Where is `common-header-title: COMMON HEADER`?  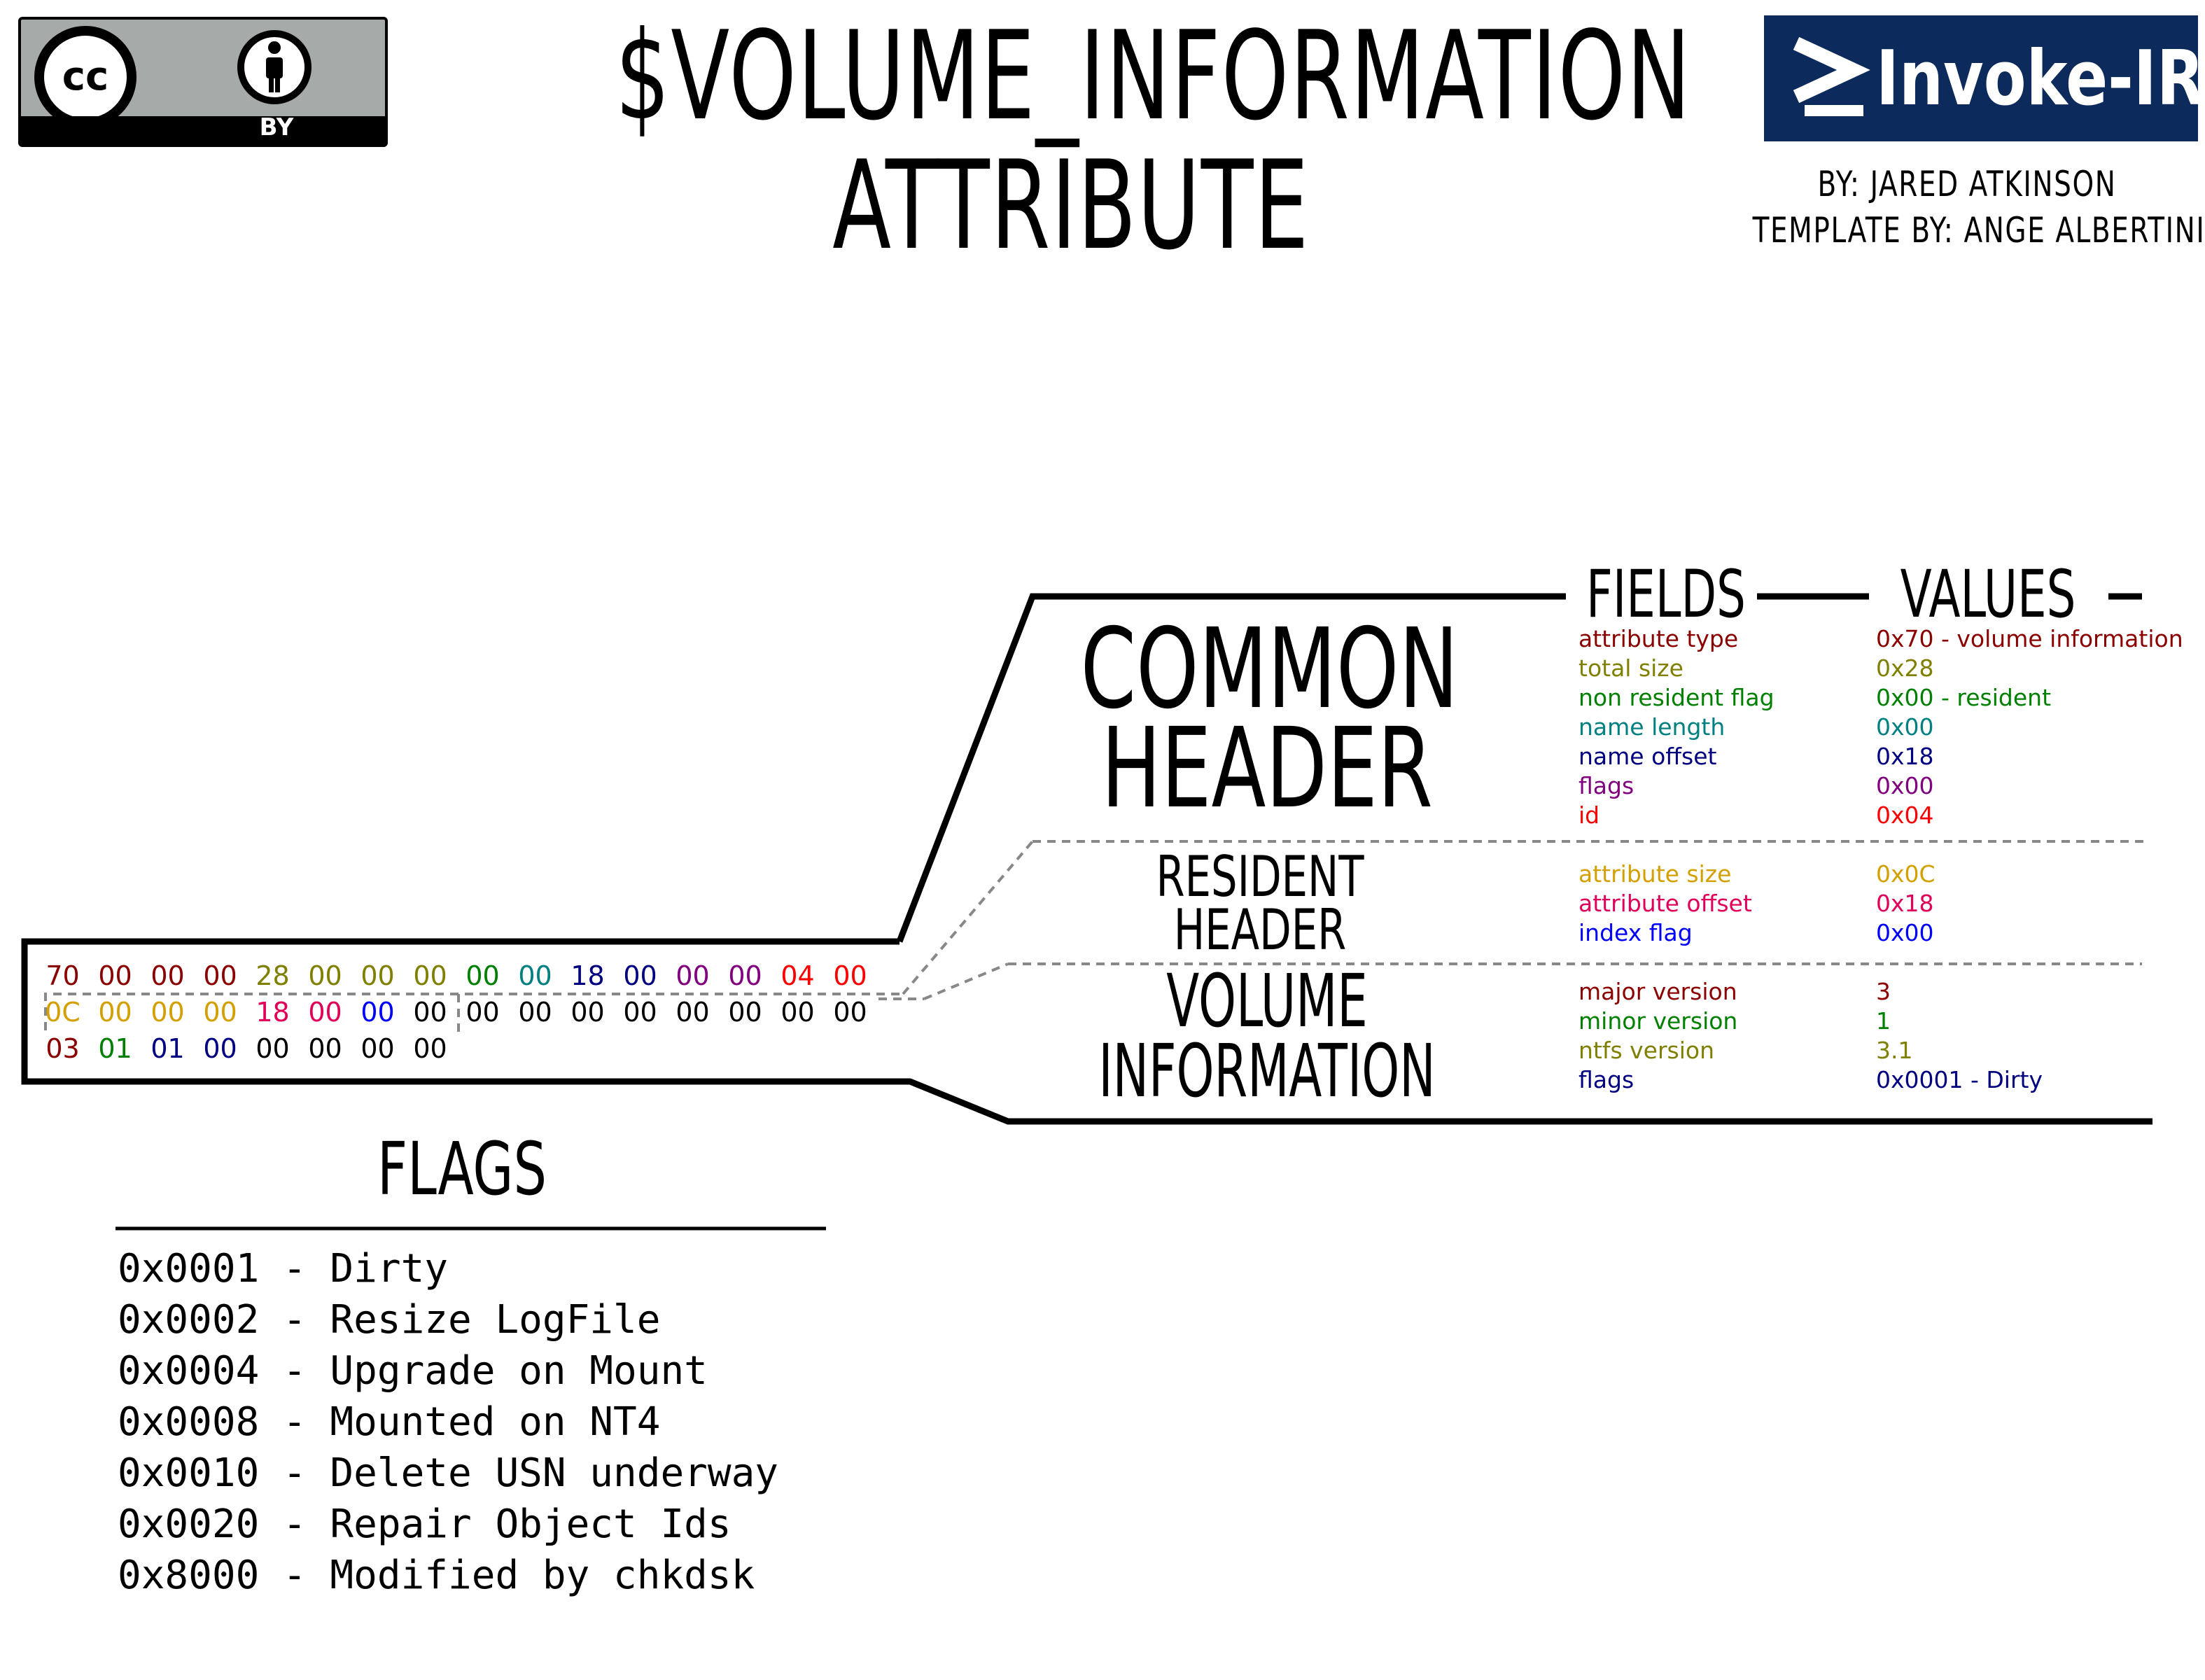 common-header-title: COMMON HEADER is located at coordinates (1269, 714).